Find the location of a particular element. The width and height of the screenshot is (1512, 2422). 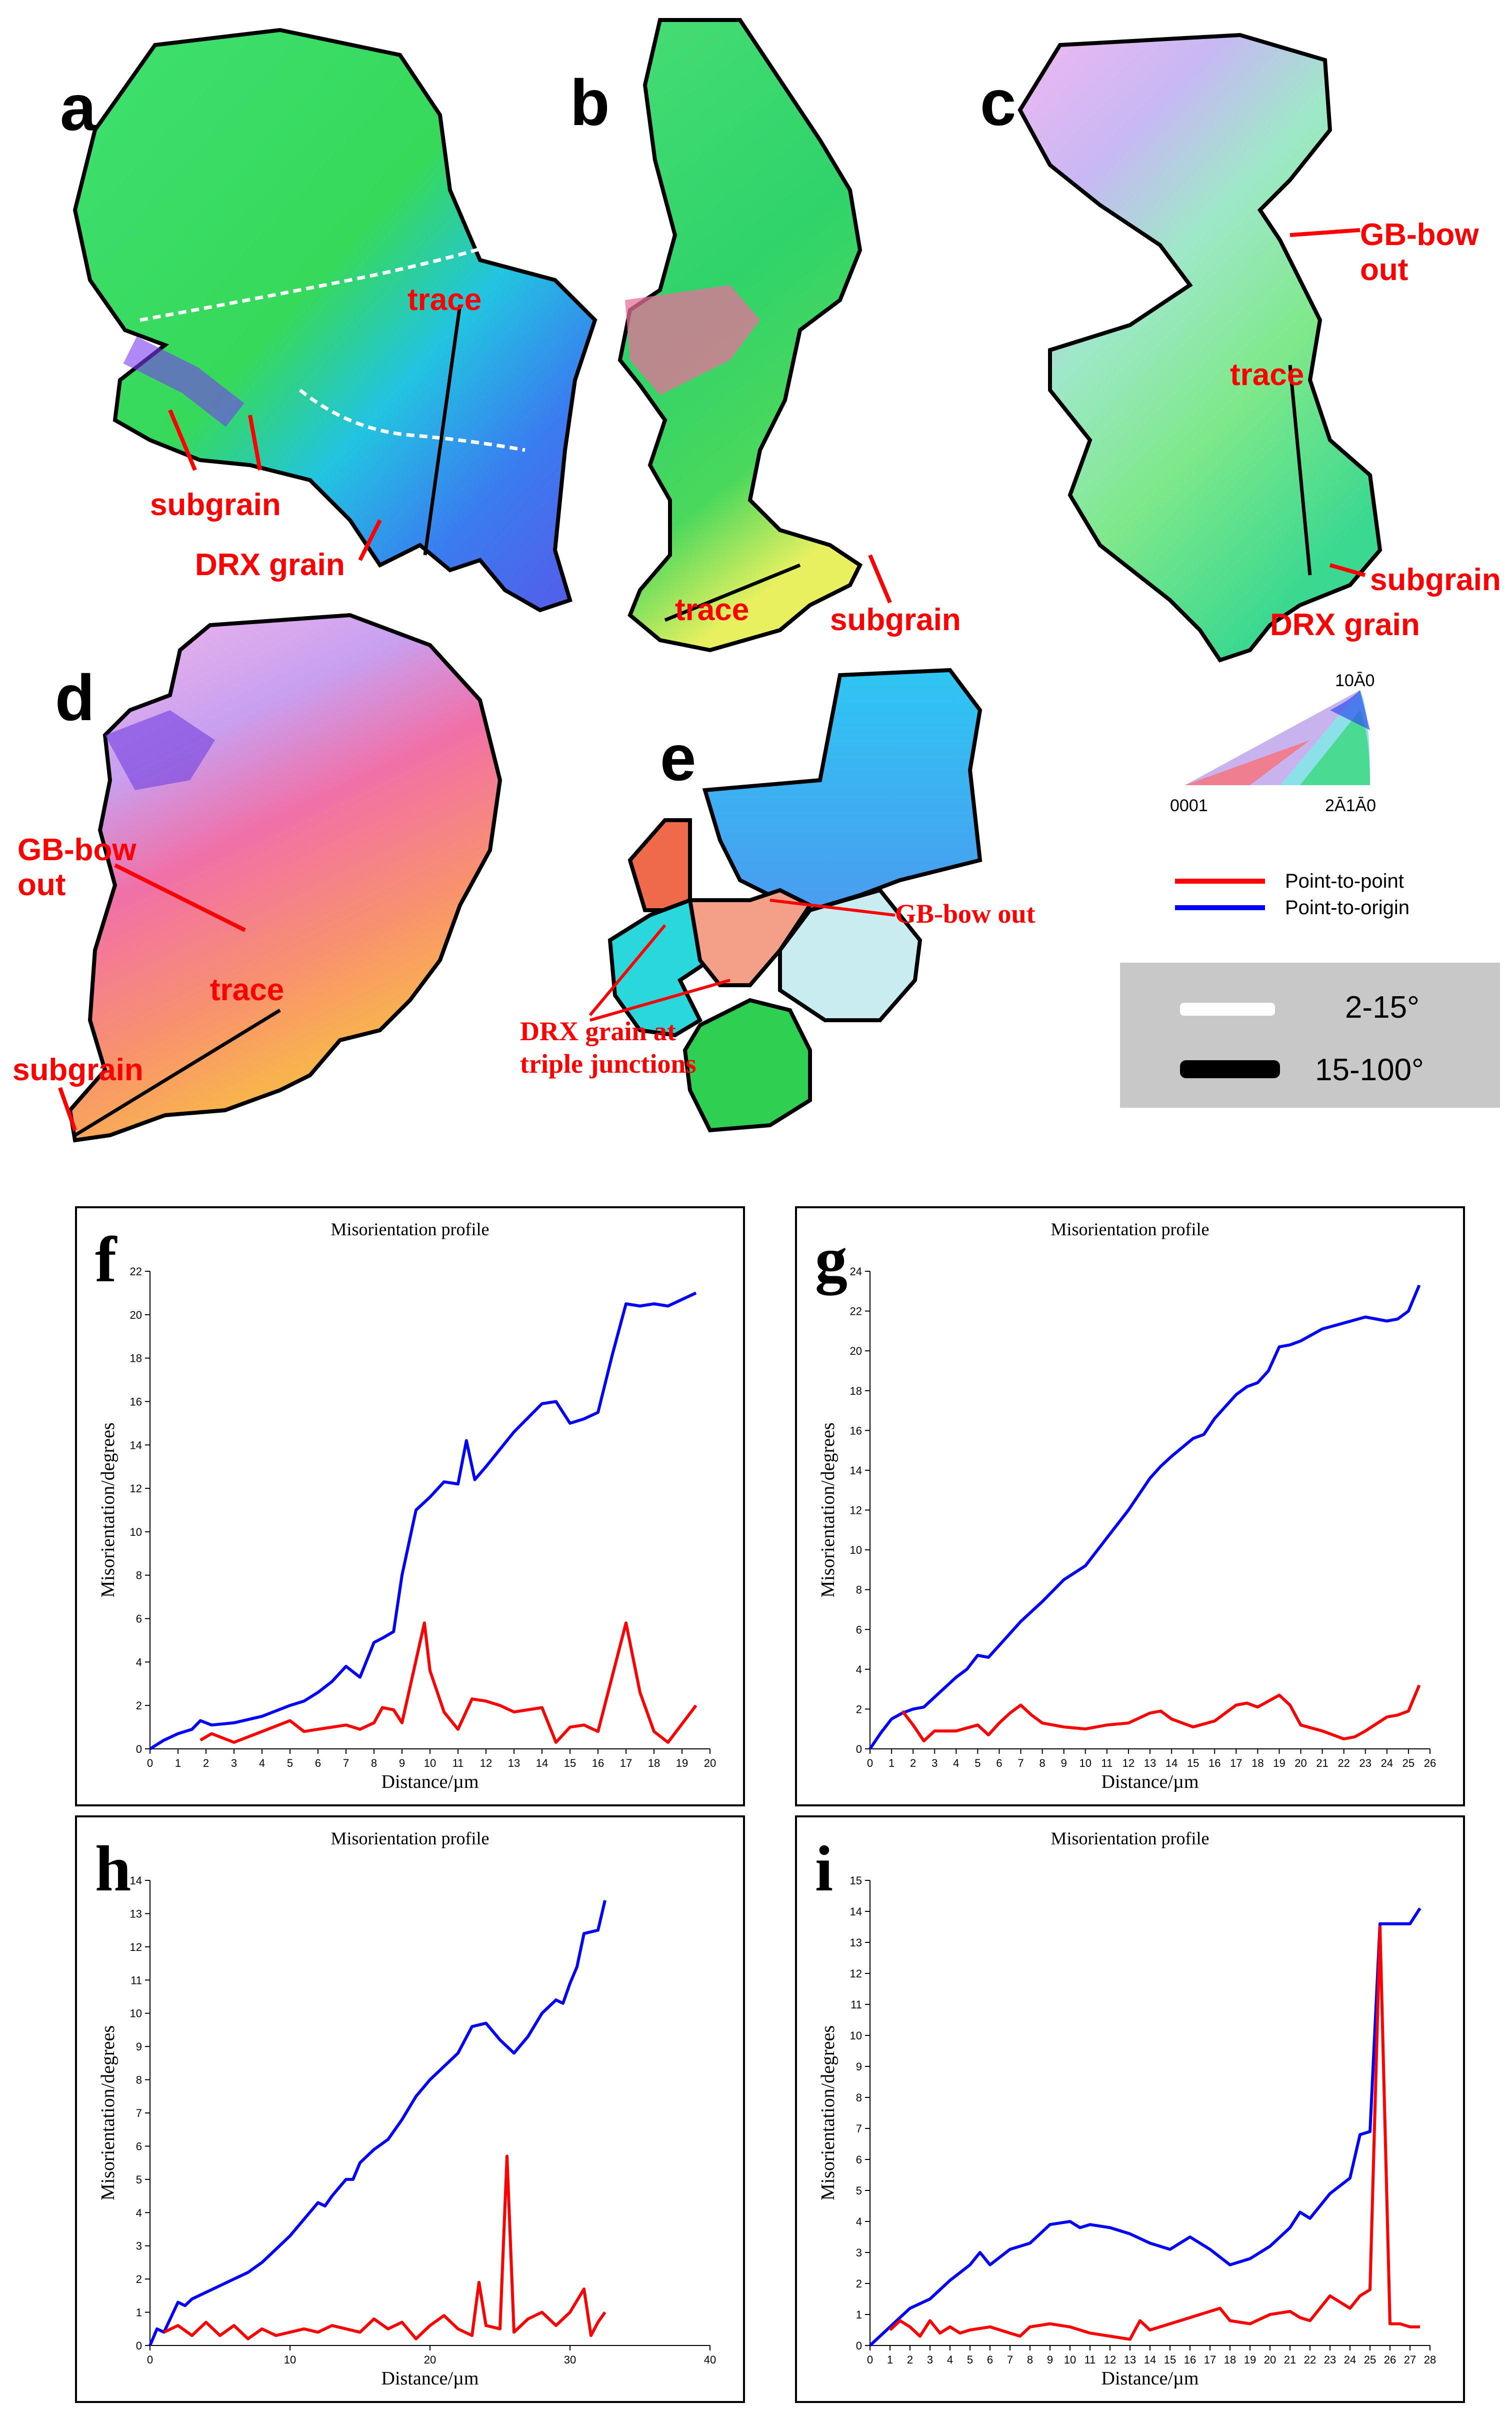

x-tick-label: 23 is located at coordinates (1366, 1763).